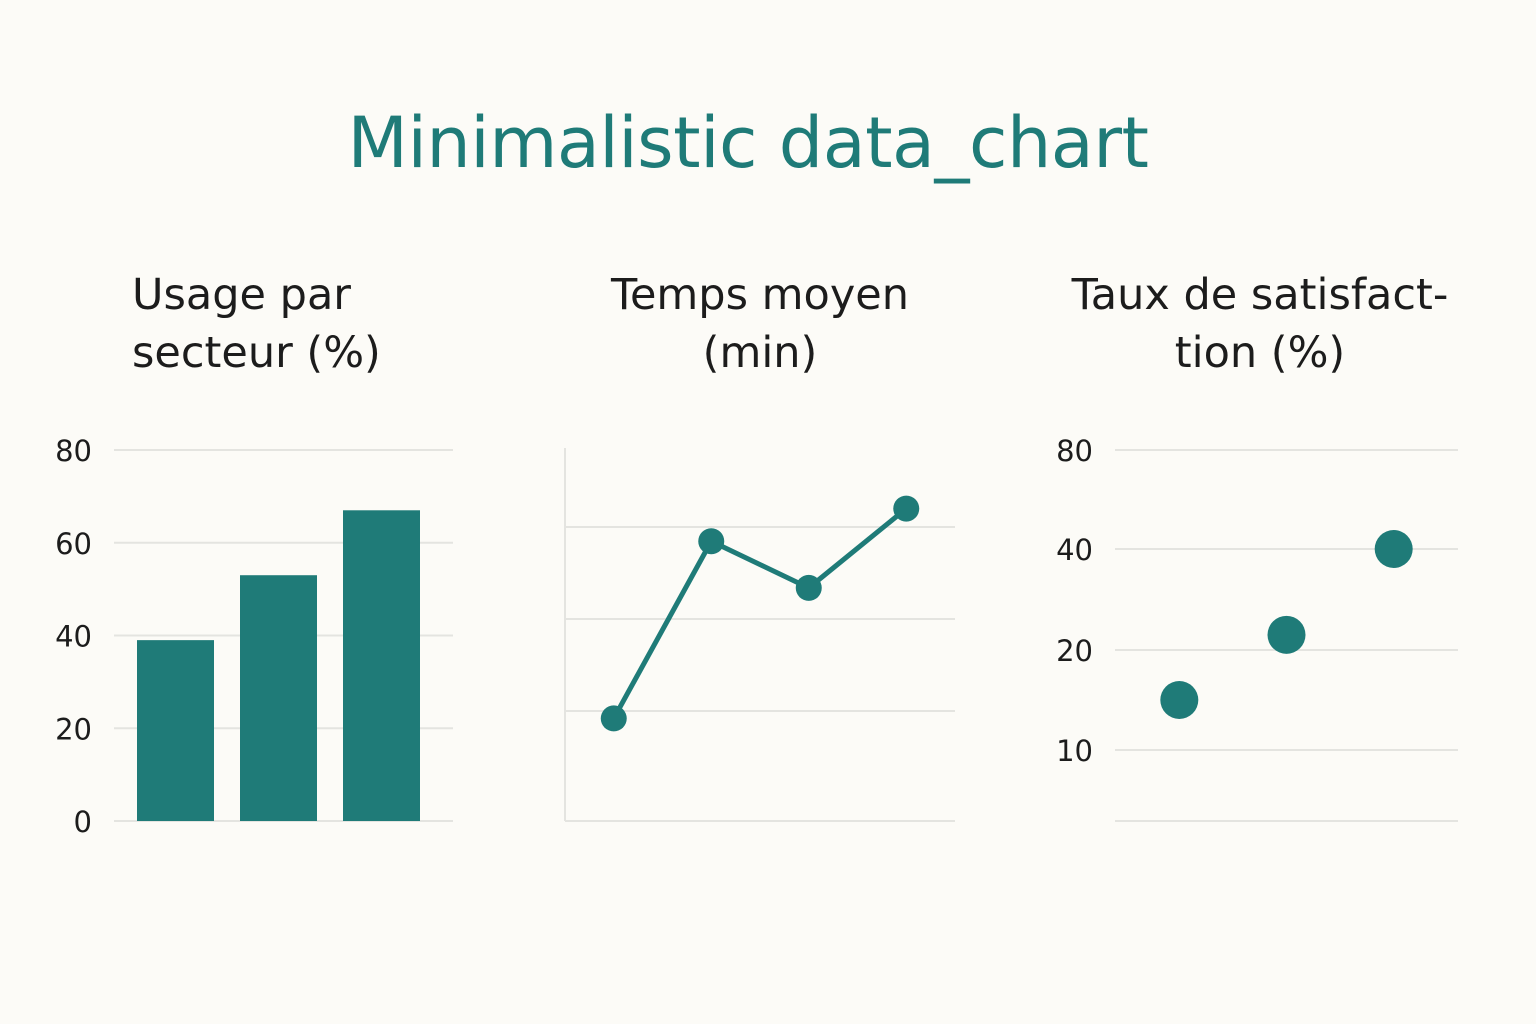 The height and width of the screenshot is (1024, 1536). I want to click on page-title: Minimalistic data_chart, so click(748, 143).